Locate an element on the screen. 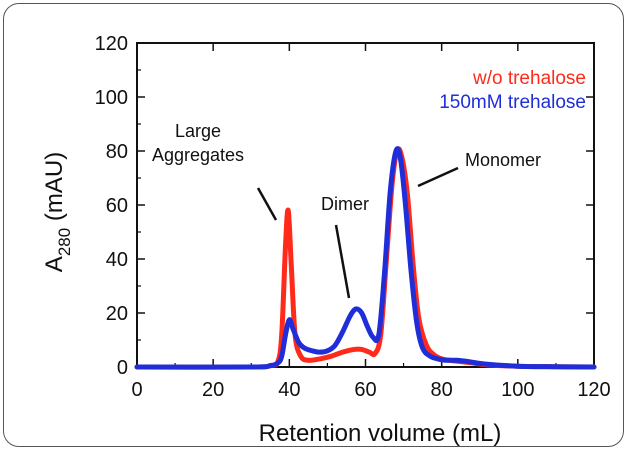  x-tick-label: 100 is located at coordinates (517, 390).